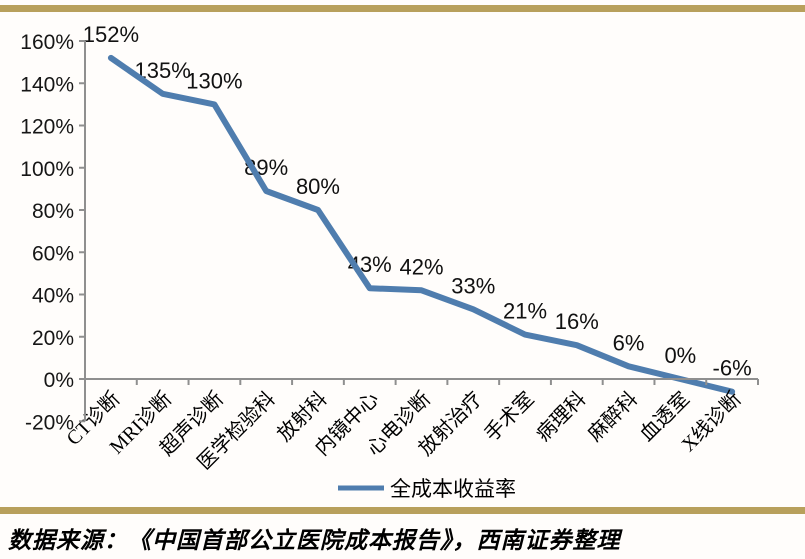  Describe the element at coordinates (47, 127) in the screenshot. I see `y-tick-label: 120%` at that location.